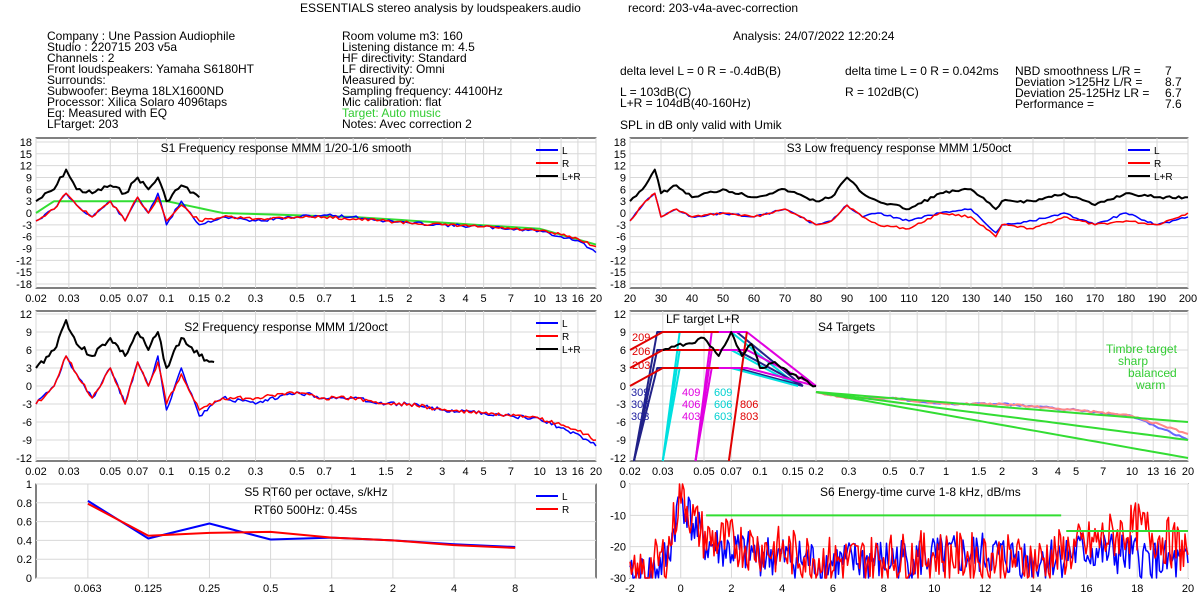 Image resolution: width=1200 pixels, height=600 pixels. Describe the element at coordinates (27, 238) in the screenshot. I see `s1-y-tick-label: -6` at that location.